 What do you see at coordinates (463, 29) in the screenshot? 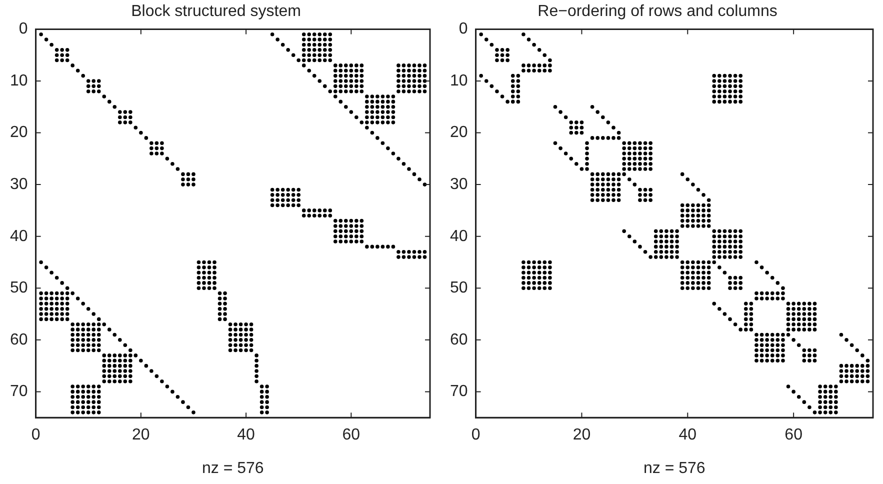
I see `y-tick-label: 0` at bounding box center [463, 29].